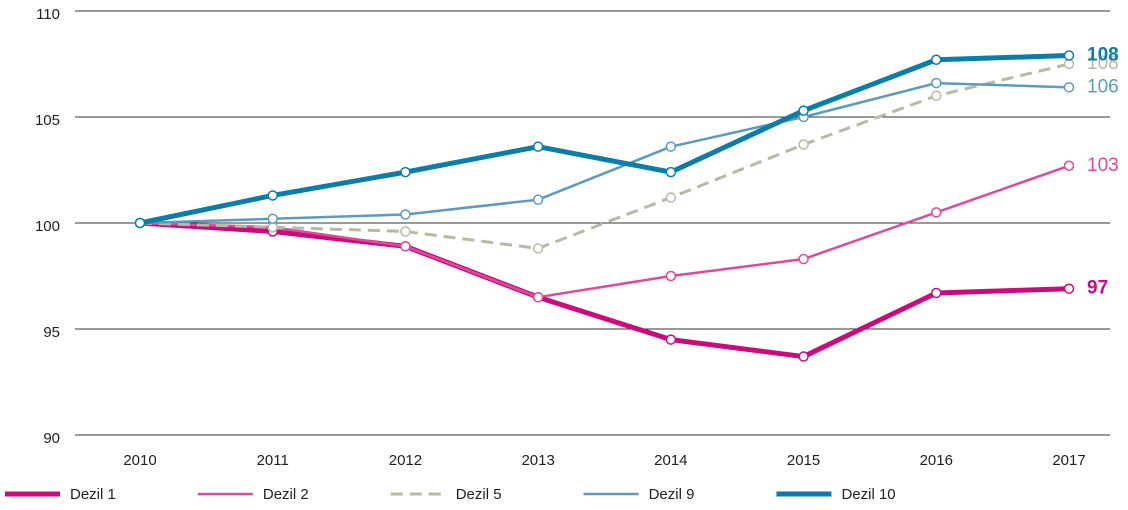 The width and height of the screenshot is (1128, 510). What do you see at coordinates (1103, 165) in the screenshot?
I see `value-label: 103` at bounding box center [1103, 165].